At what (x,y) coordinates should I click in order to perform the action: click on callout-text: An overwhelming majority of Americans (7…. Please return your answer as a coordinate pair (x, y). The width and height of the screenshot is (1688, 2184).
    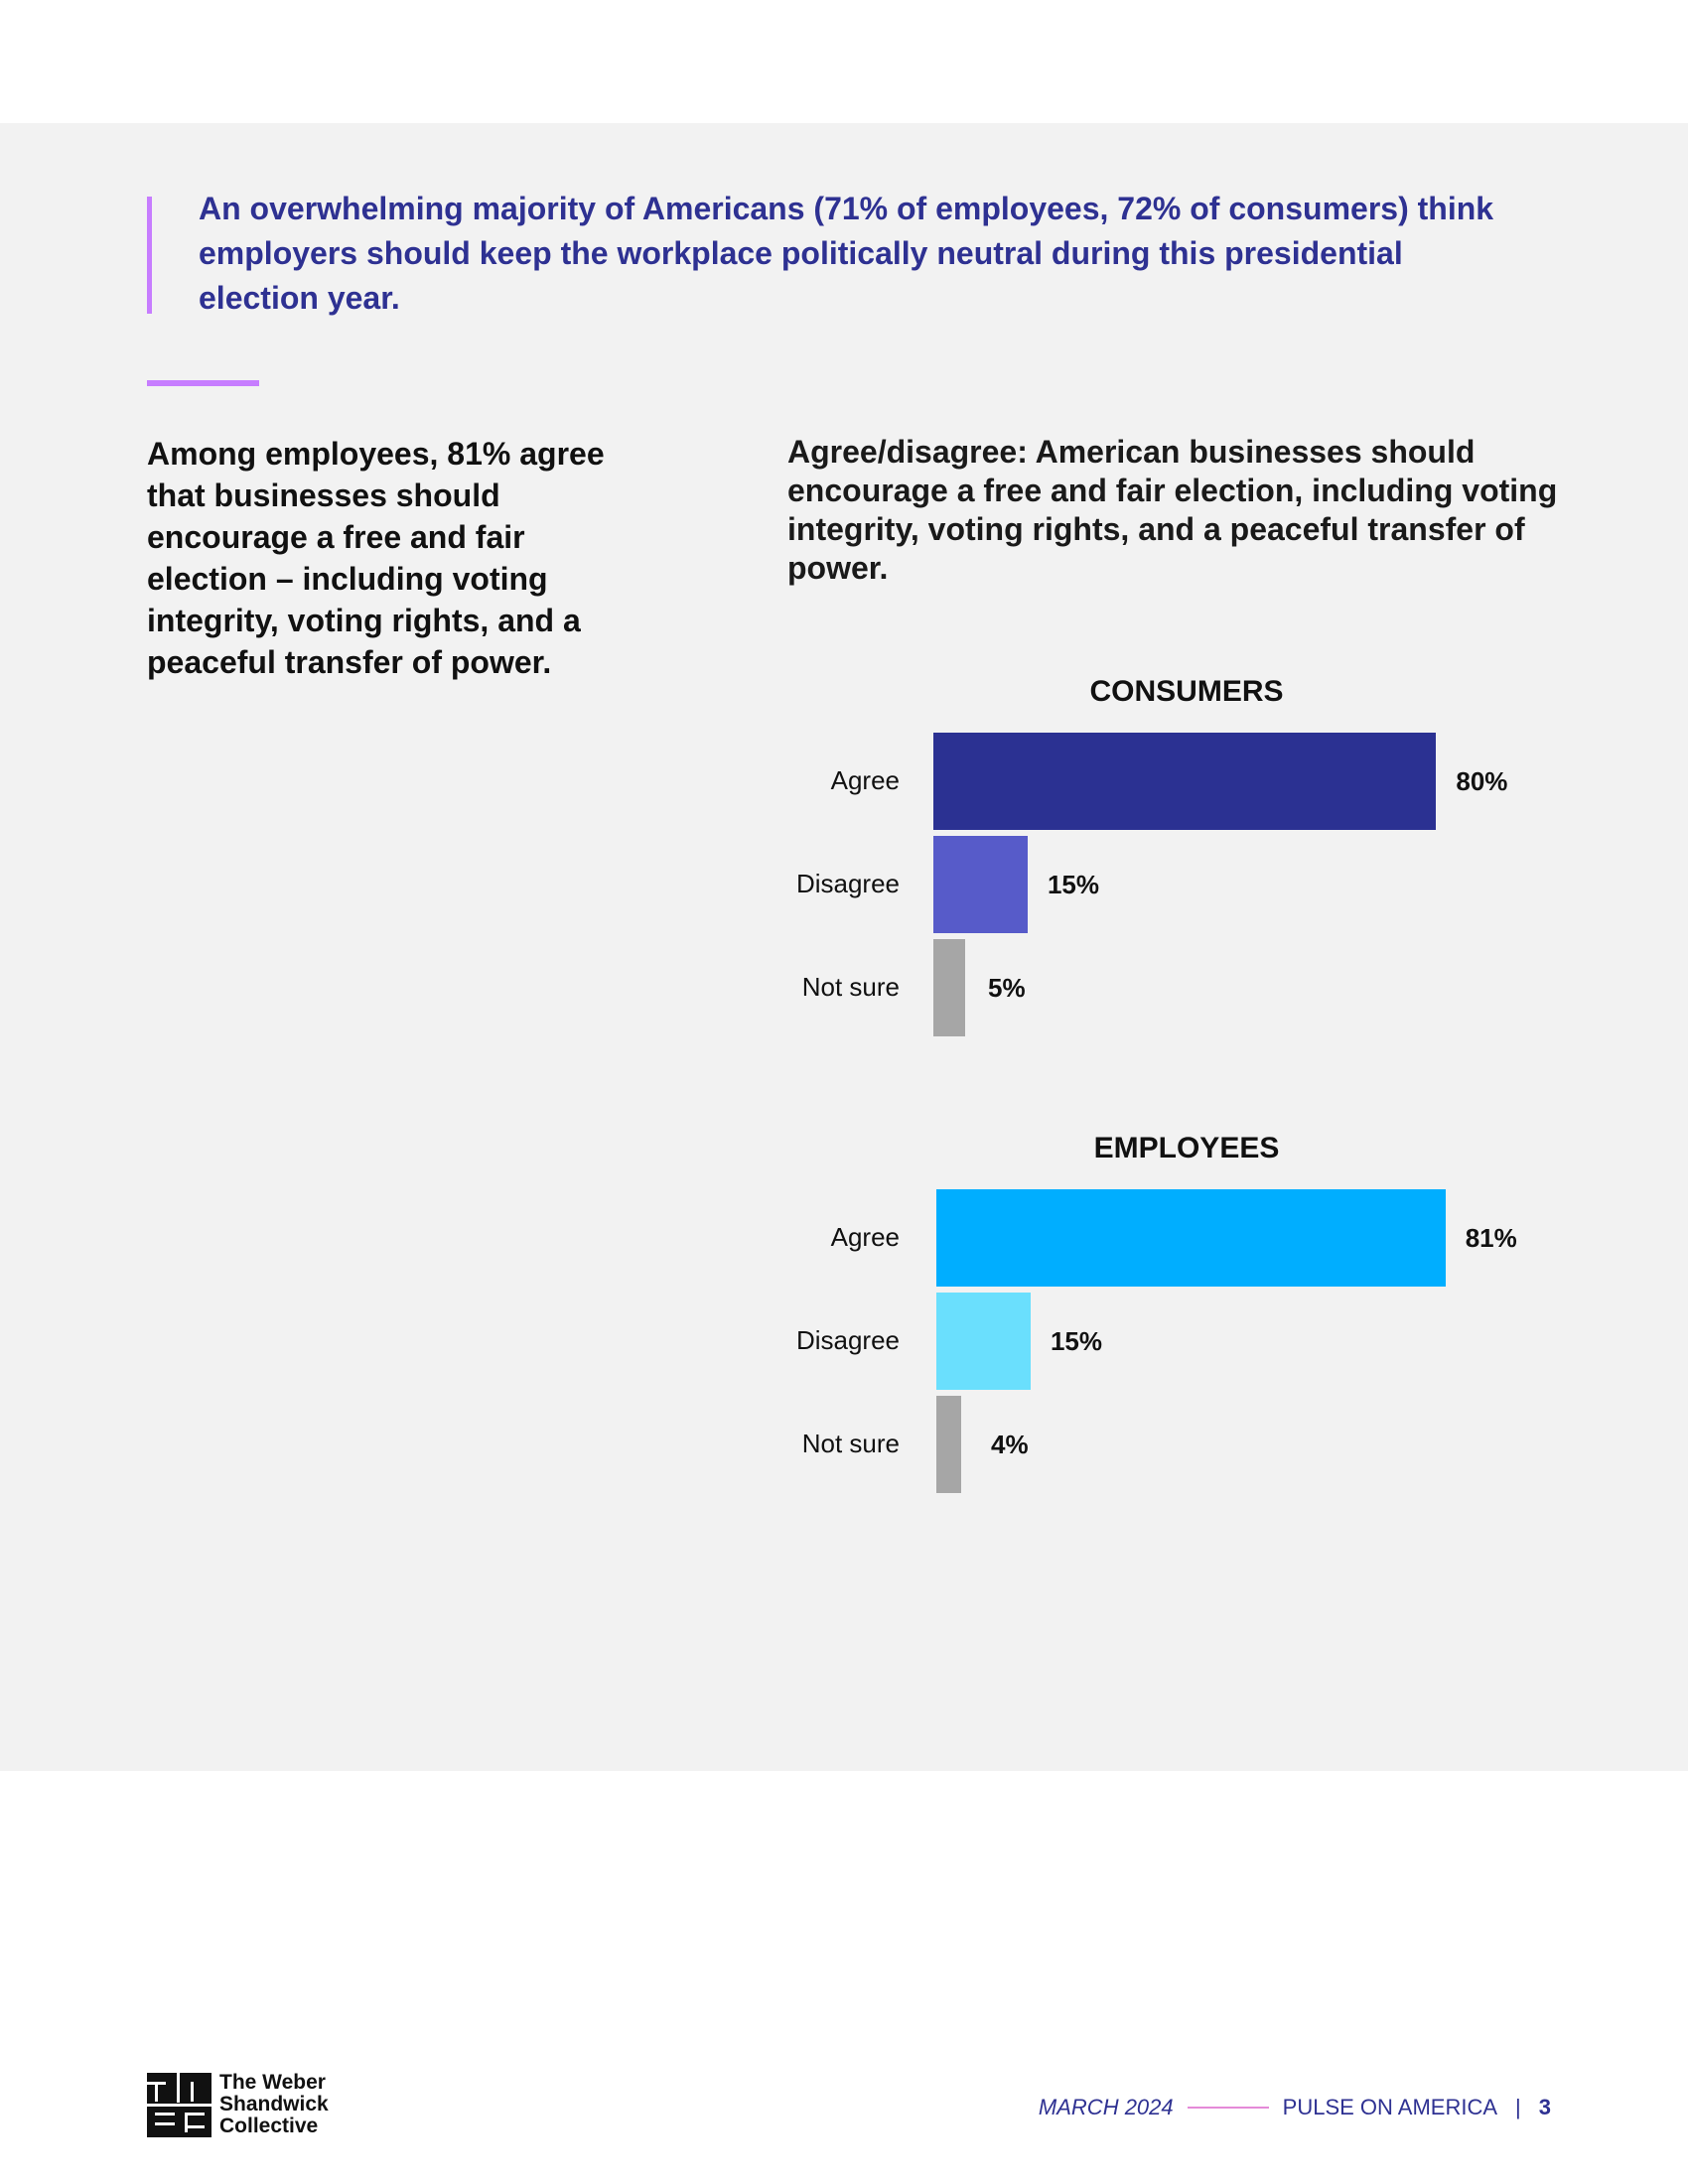
    Looking at the image, I should click on (846, 253).